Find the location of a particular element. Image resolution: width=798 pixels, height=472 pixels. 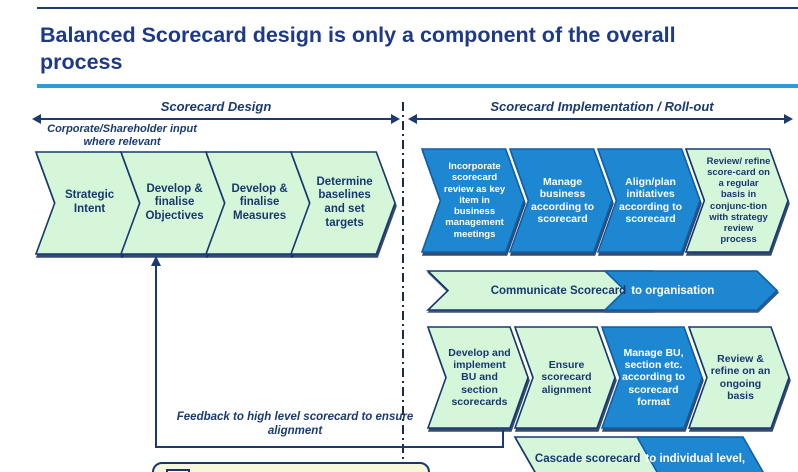

communicate-banner-label: Communicate Scorecard to organisation is located at coordinates (602, 290).